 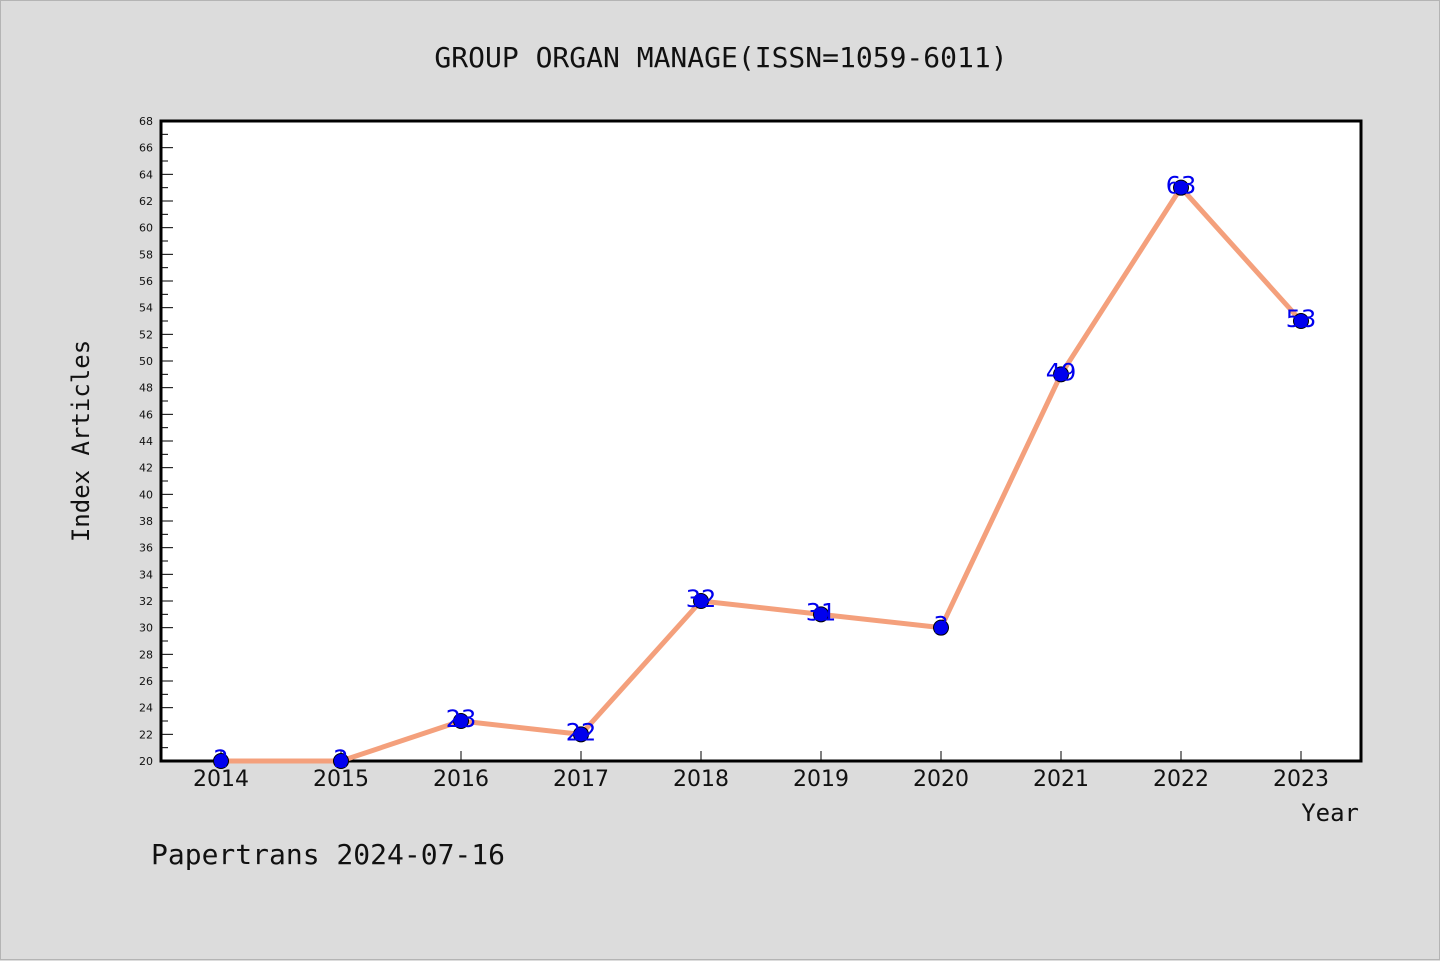 I want to click on x-tick-label: 2015, so click(x=341, y=779).